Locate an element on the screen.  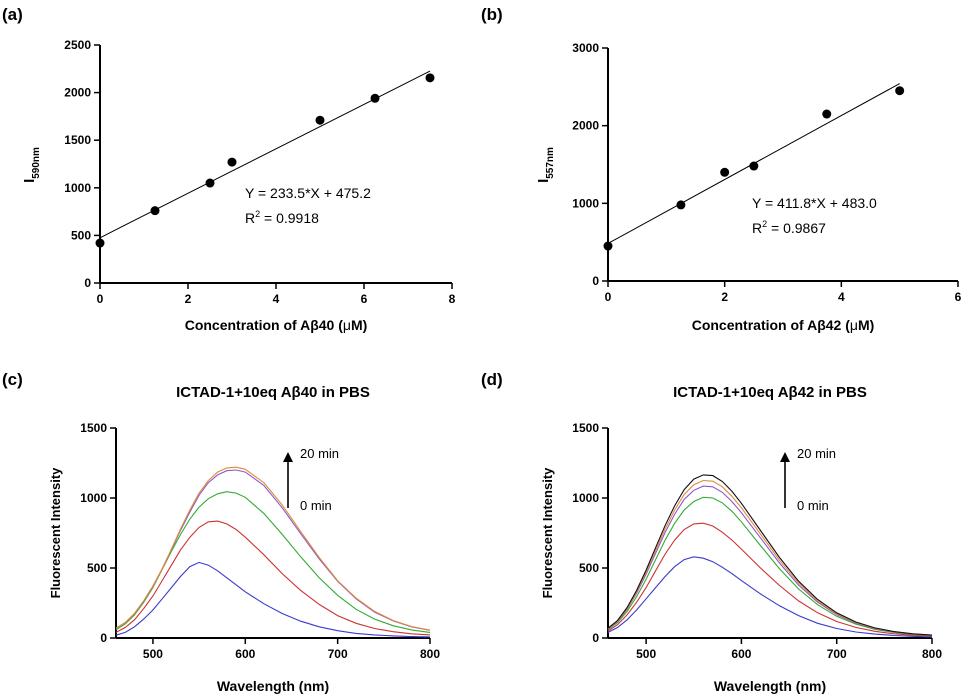
x-axis-label: Concentration of Aβ40 (μM) is located at coordinates (276, 325).